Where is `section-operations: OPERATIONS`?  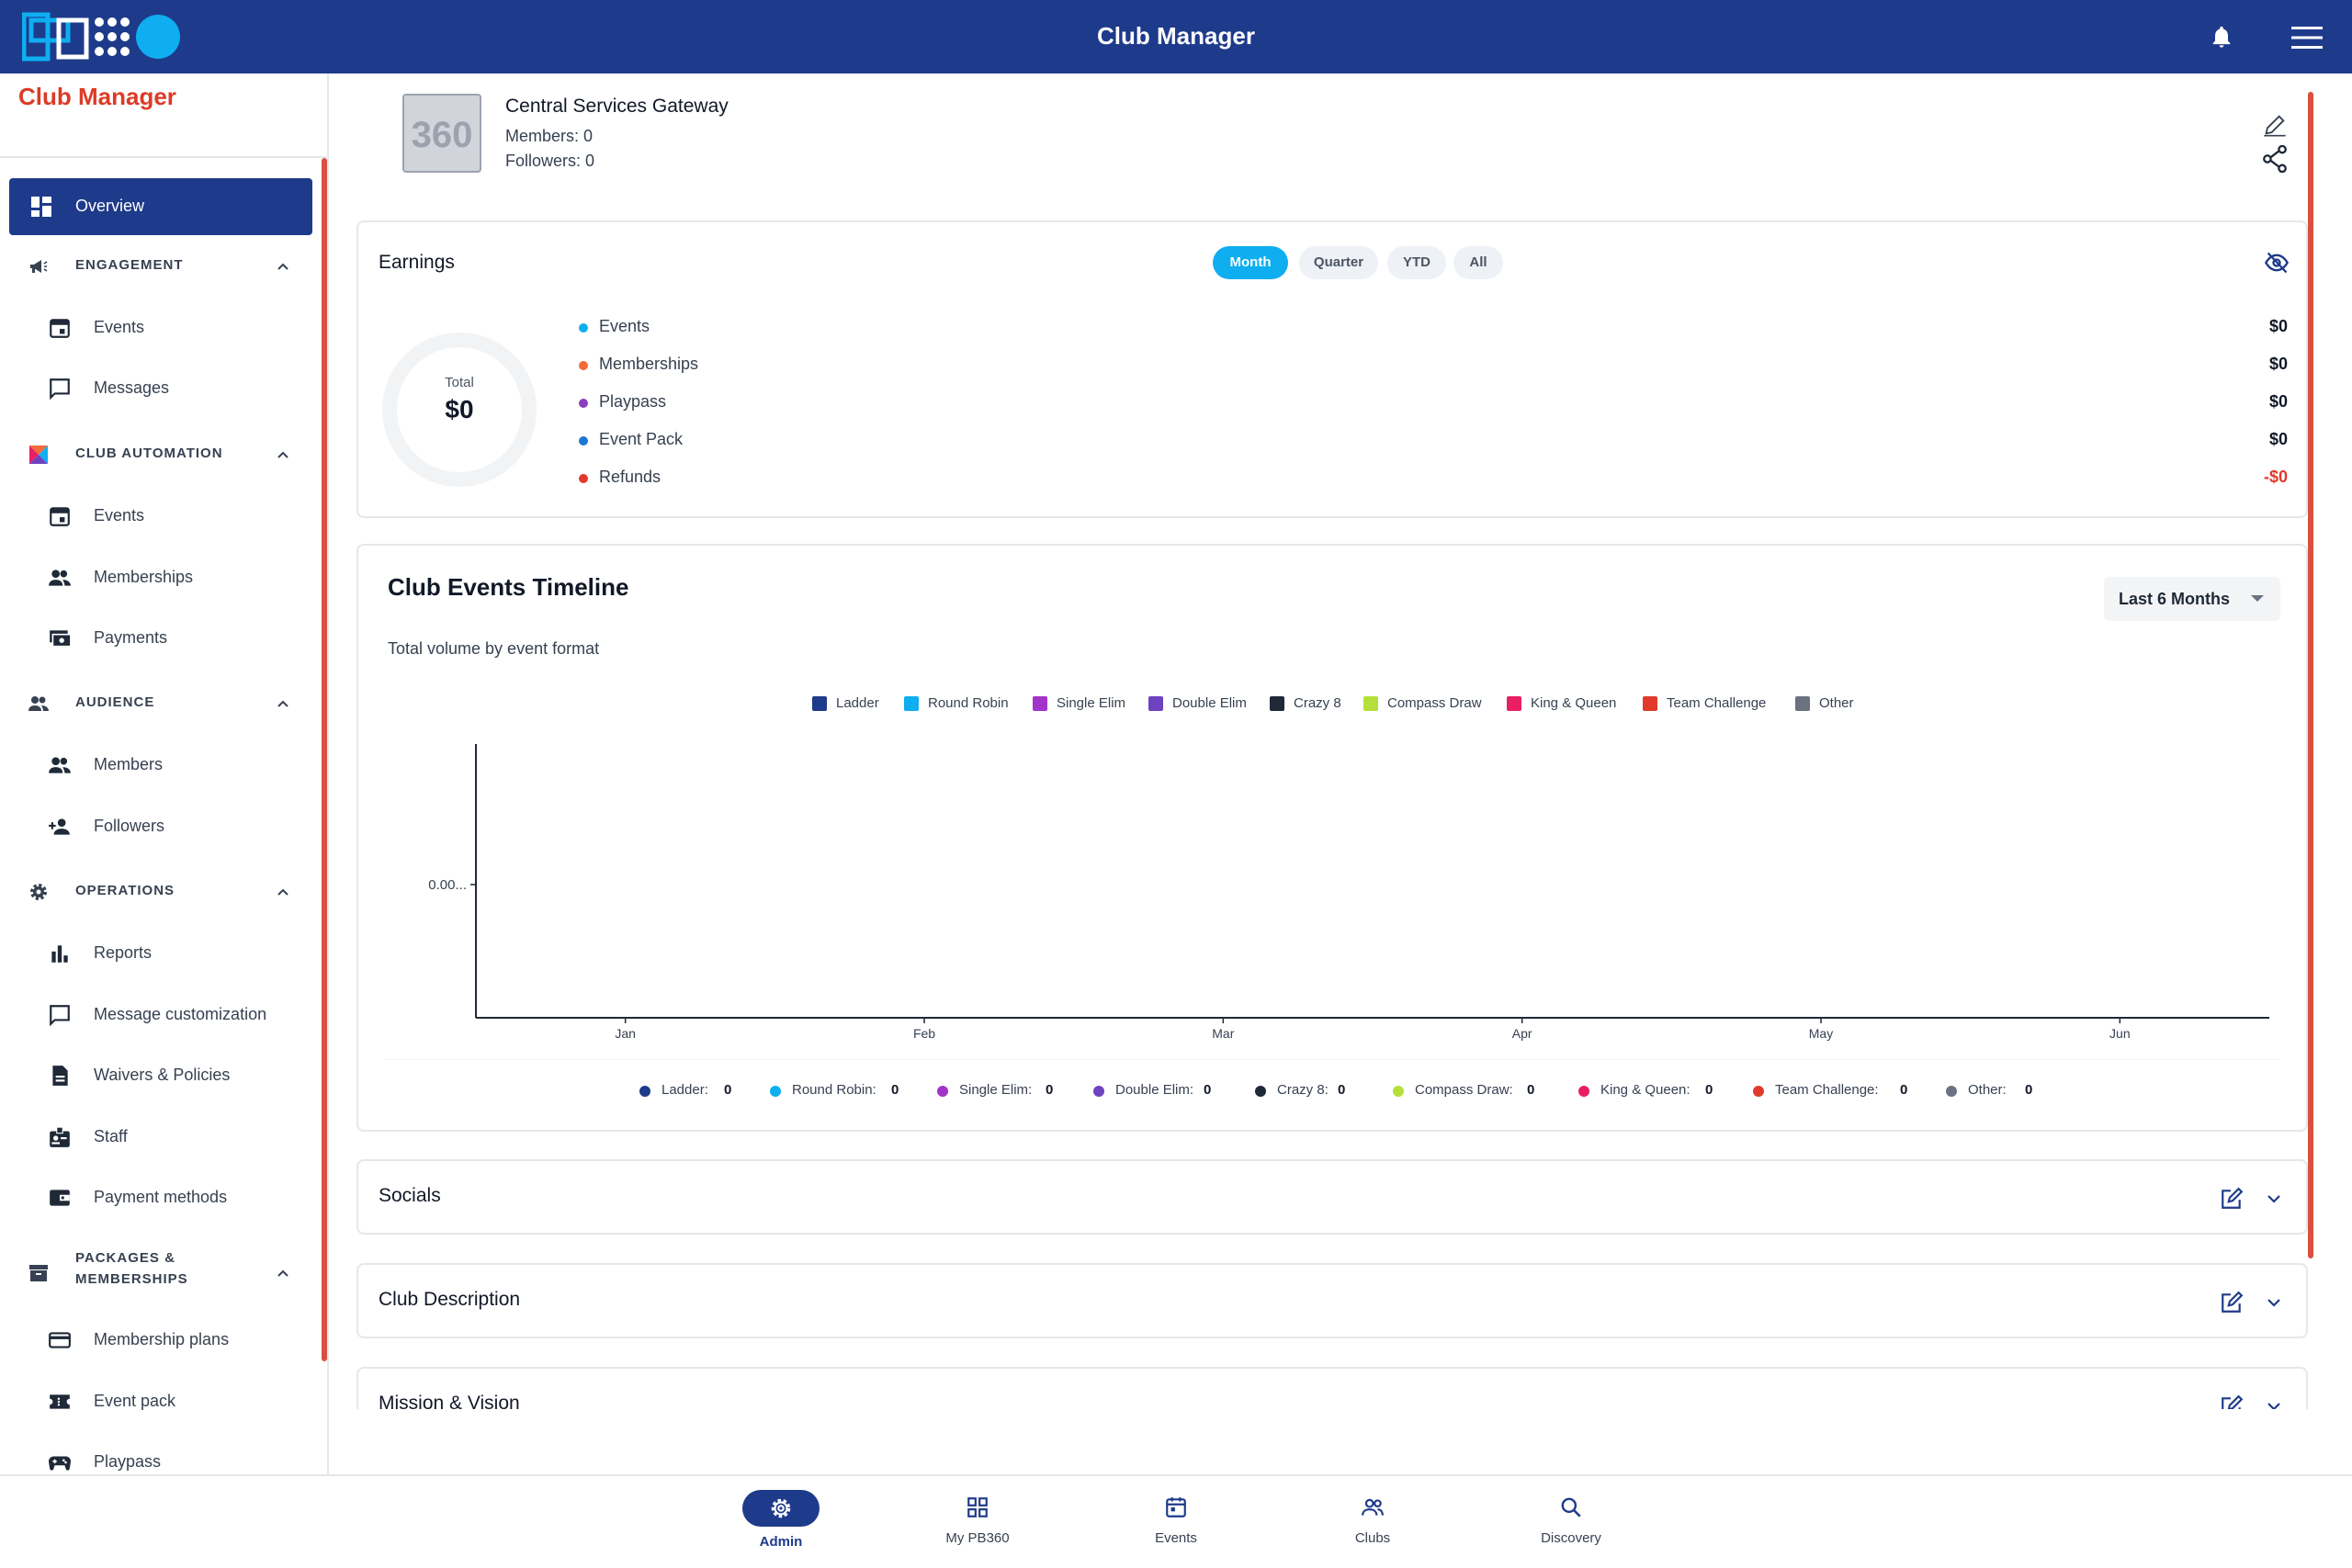
section-operations: OPERATIONS is located at coordinates (163, 892).